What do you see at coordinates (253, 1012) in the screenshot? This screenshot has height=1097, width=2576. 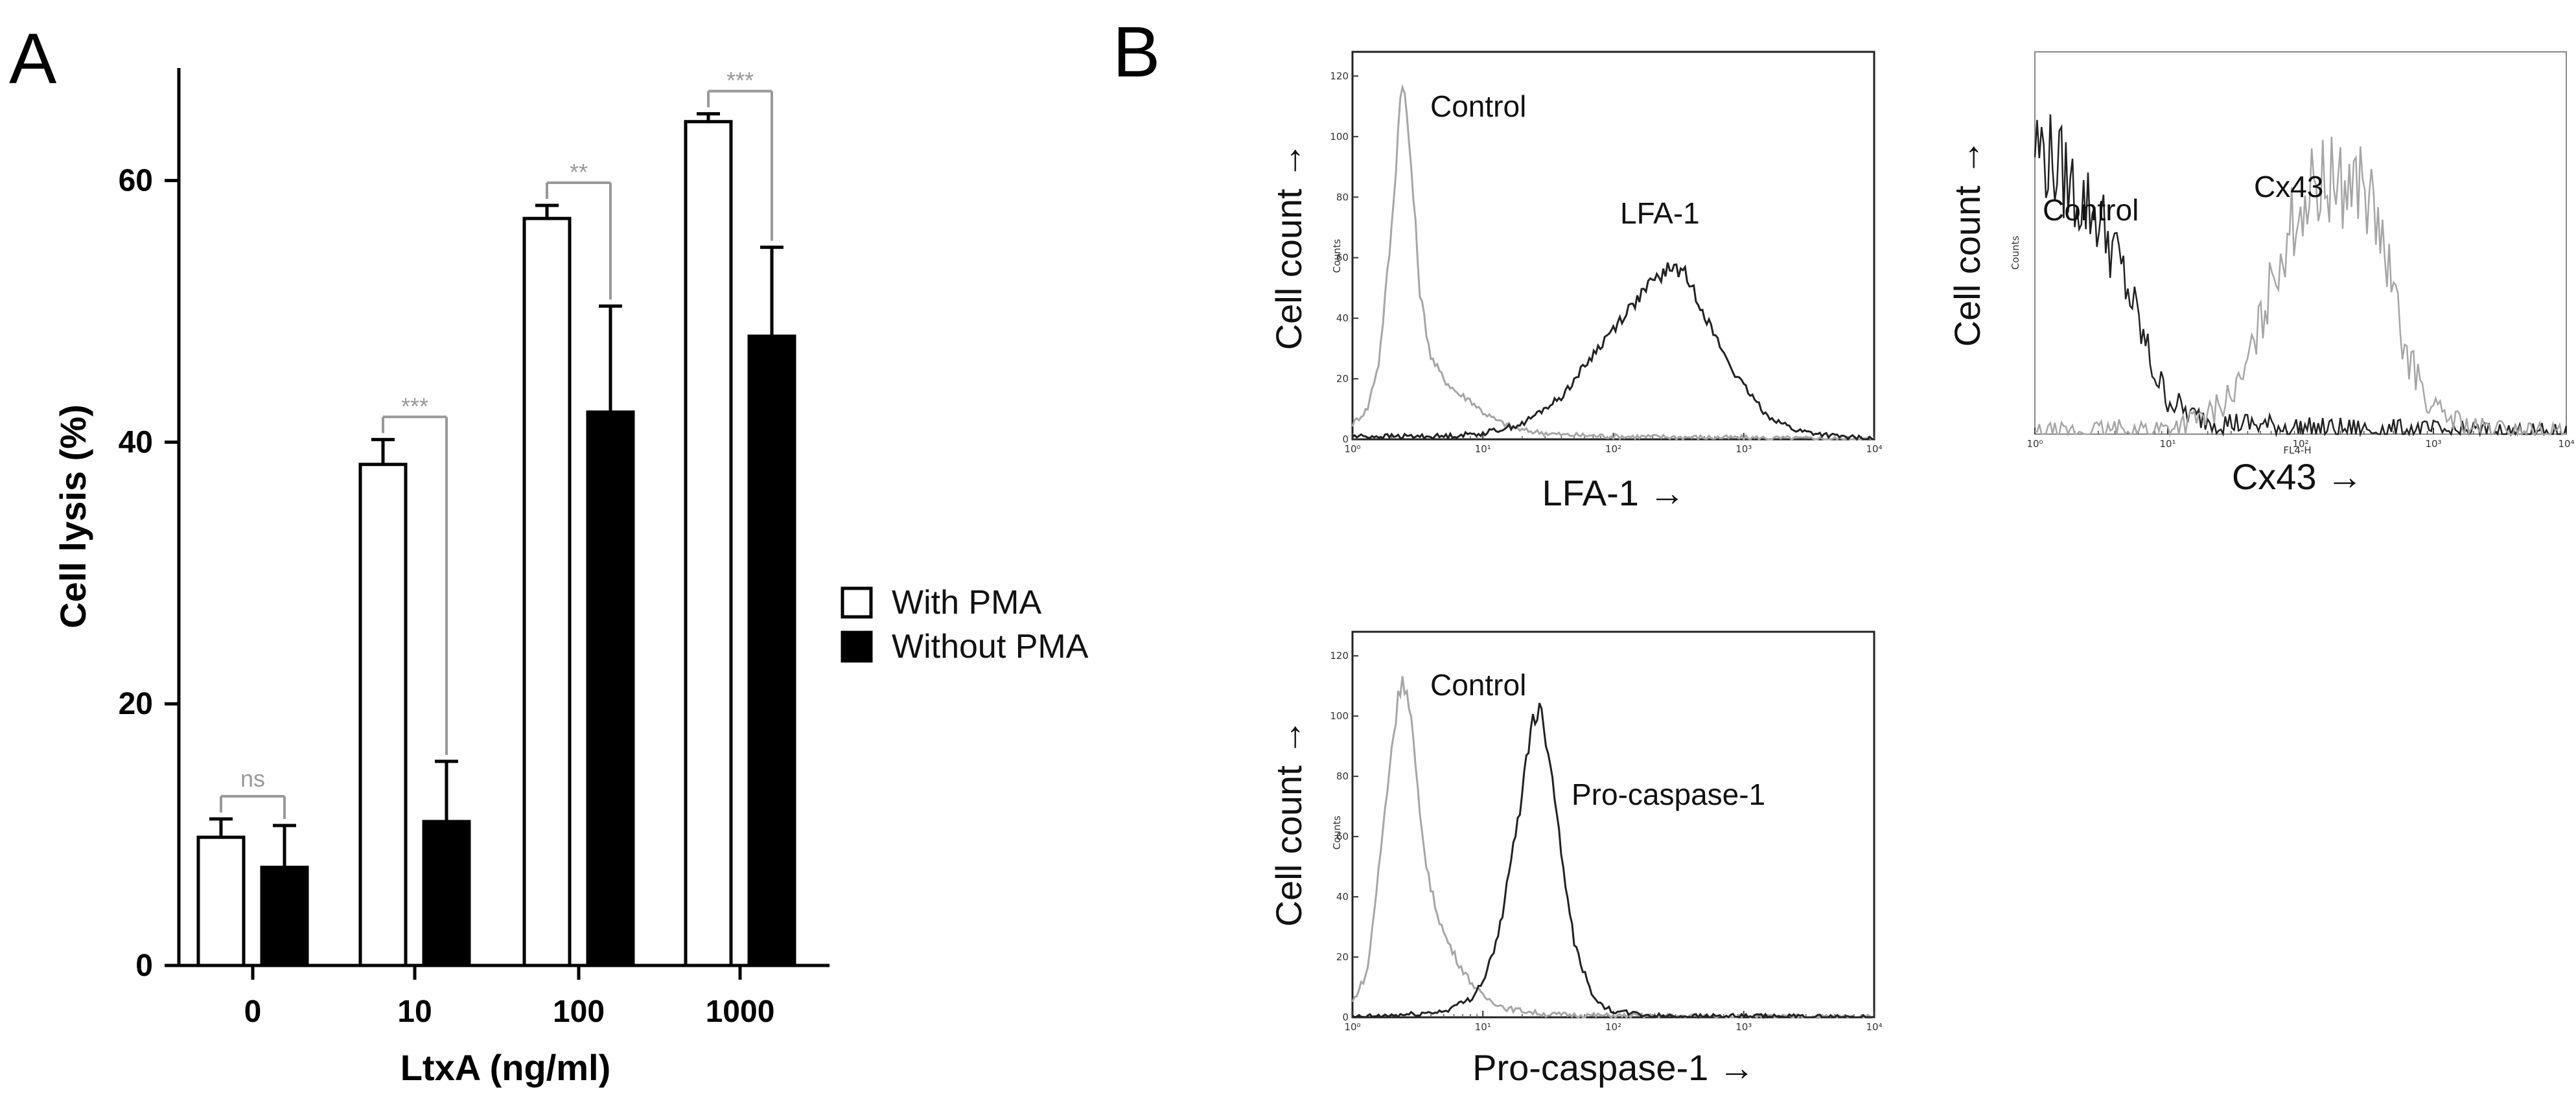 I see `x-tick-label: 0` at bounding box center [253, 1012].